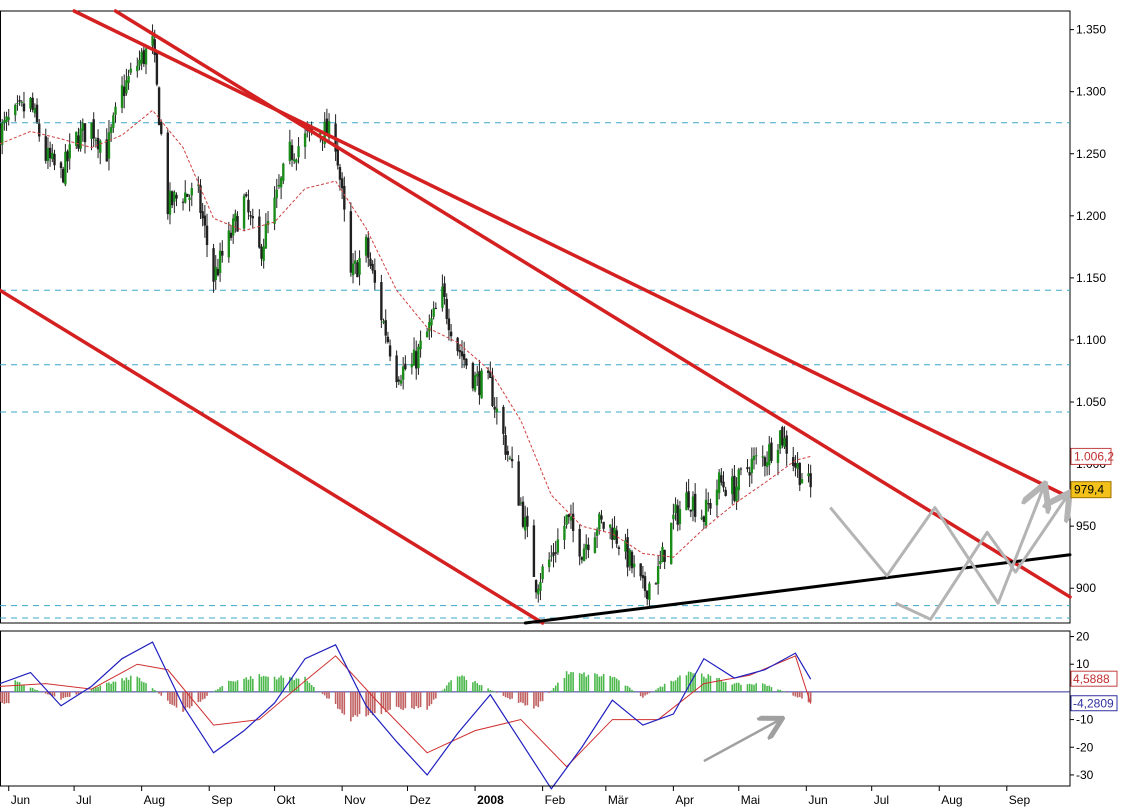  Describe the element at coordinates (420, 800) in the screenshot. I see `x-tick-label: Dez` at that location.